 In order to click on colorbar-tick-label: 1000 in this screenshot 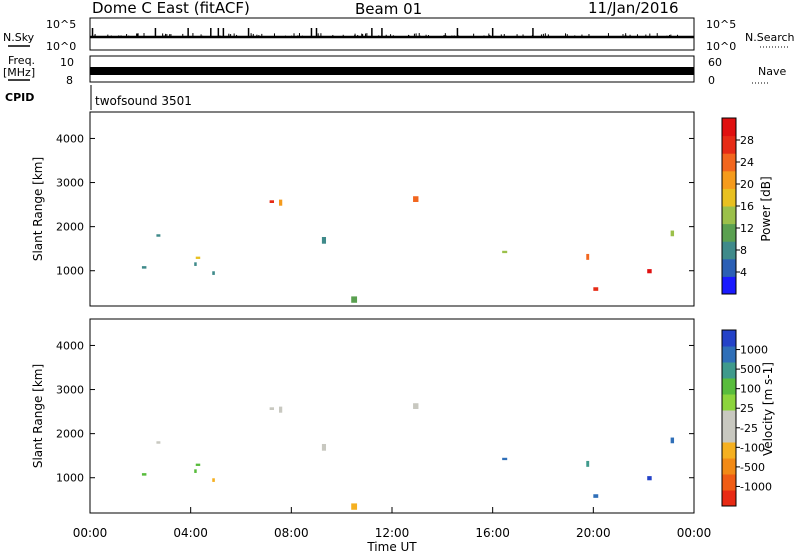, I will do `click(754, 350)`.